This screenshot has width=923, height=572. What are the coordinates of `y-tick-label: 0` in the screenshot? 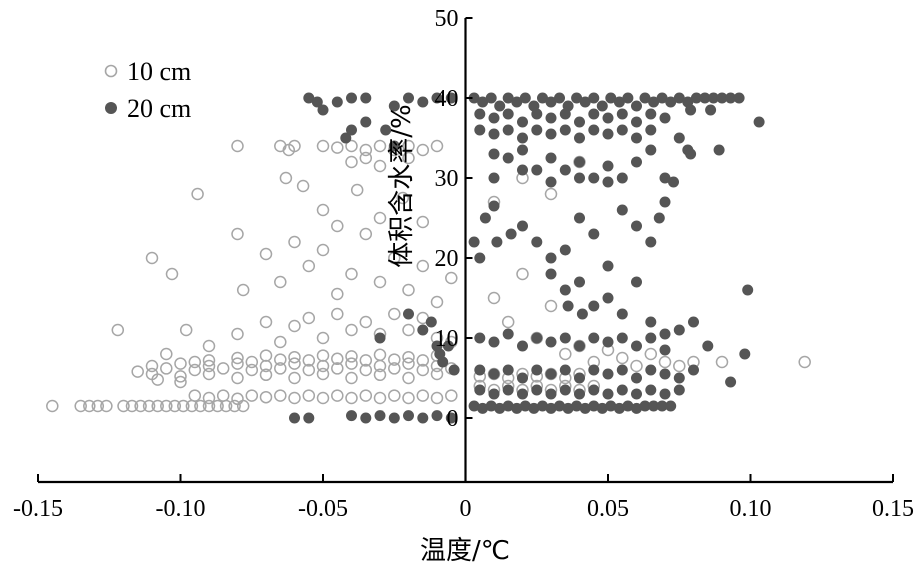 It's located at (453, 419).